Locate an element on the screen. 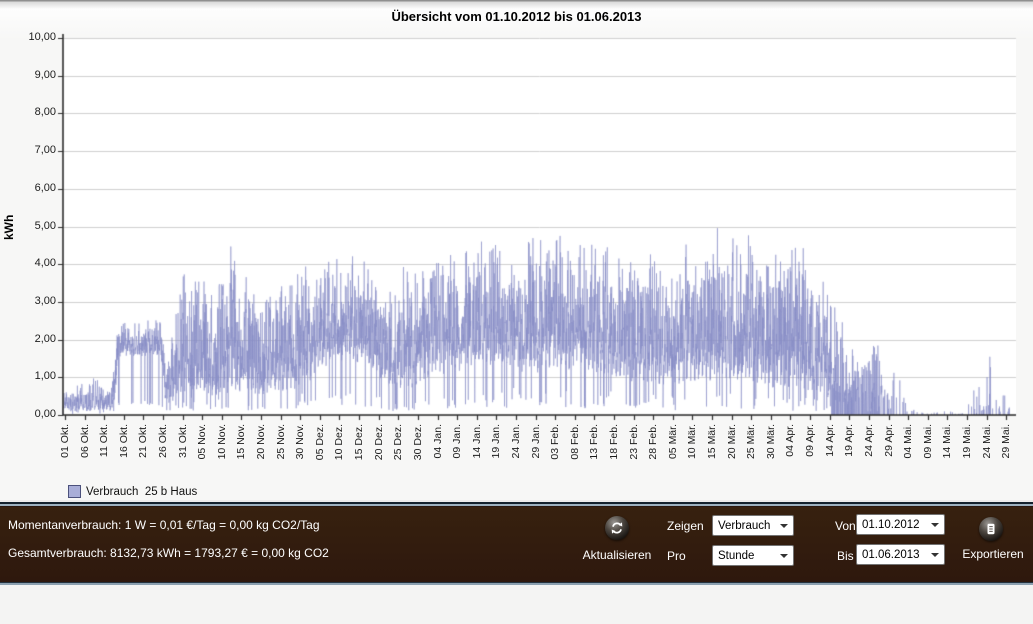 The width and height of the screenshot is (1033, 624). y-axis-tick-label: 10,00 is located at coordinates (42, 37).